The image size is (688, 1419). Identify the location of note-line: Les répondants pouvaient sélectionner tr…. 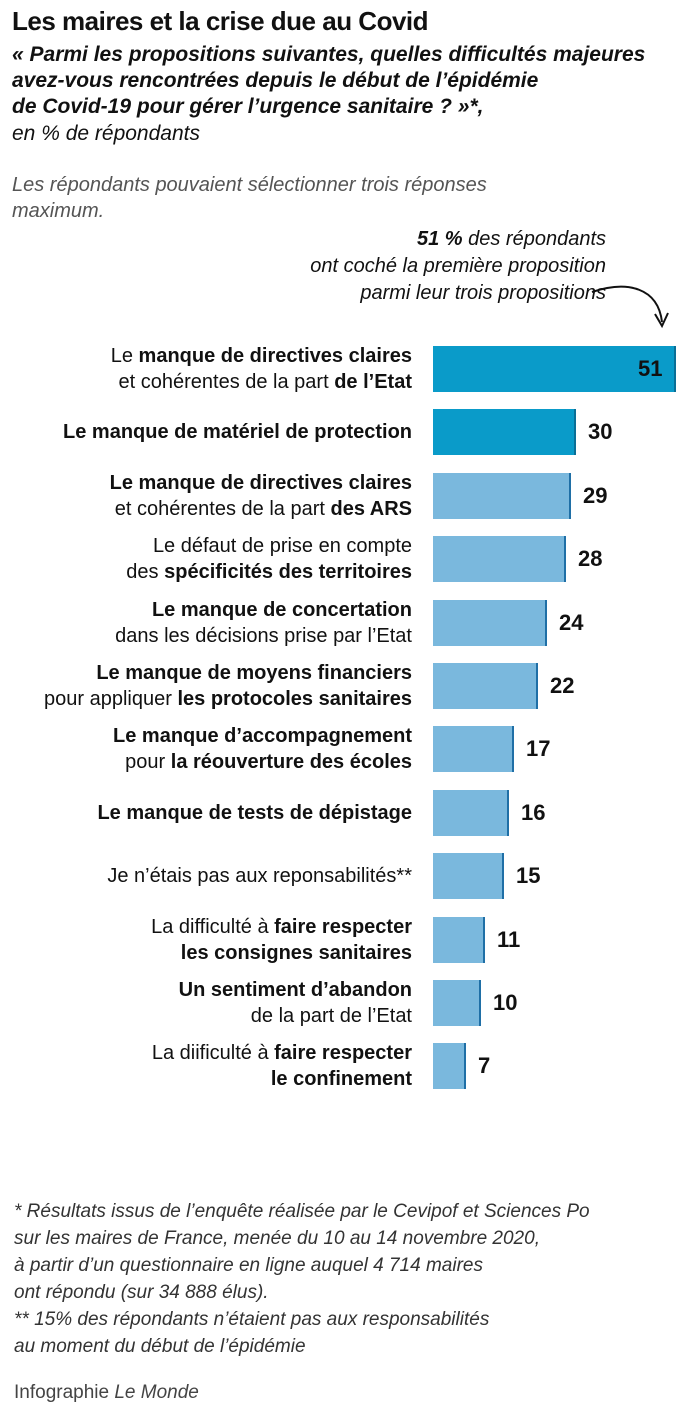
(249, 185).